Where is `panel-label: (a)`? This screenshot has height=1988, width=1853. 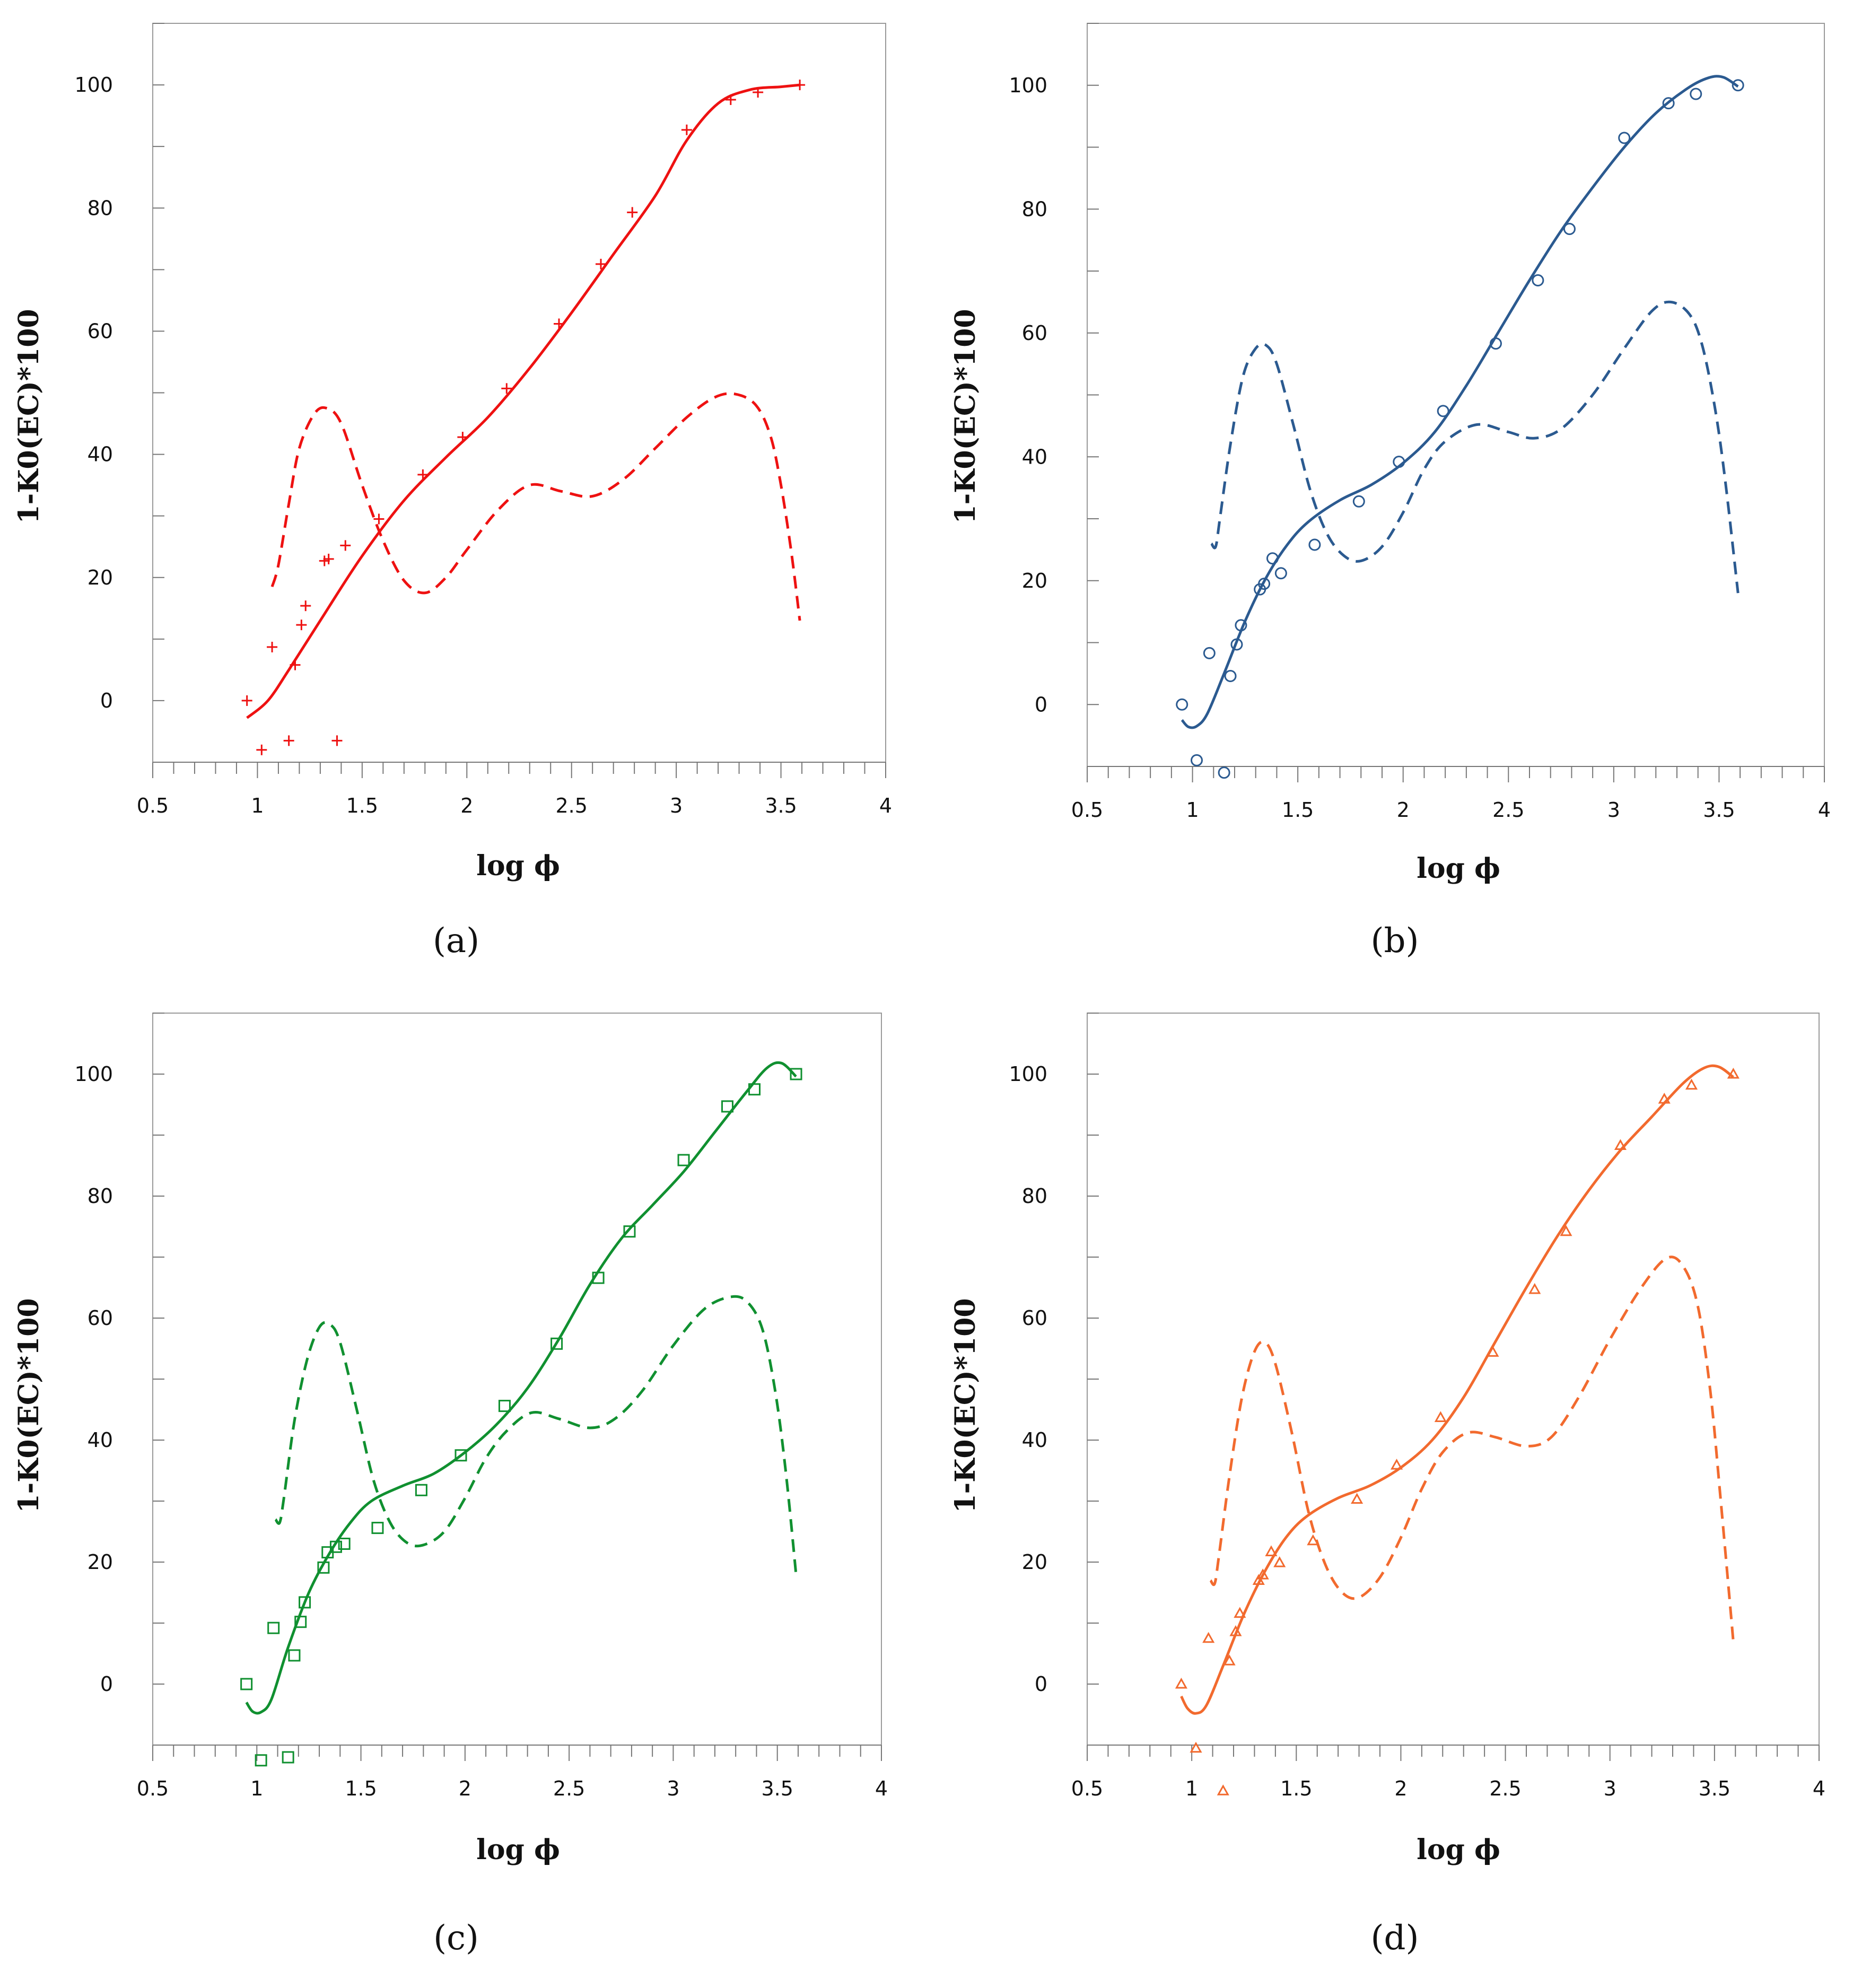
panel-label: (a) is located at coordinates (456, 941).